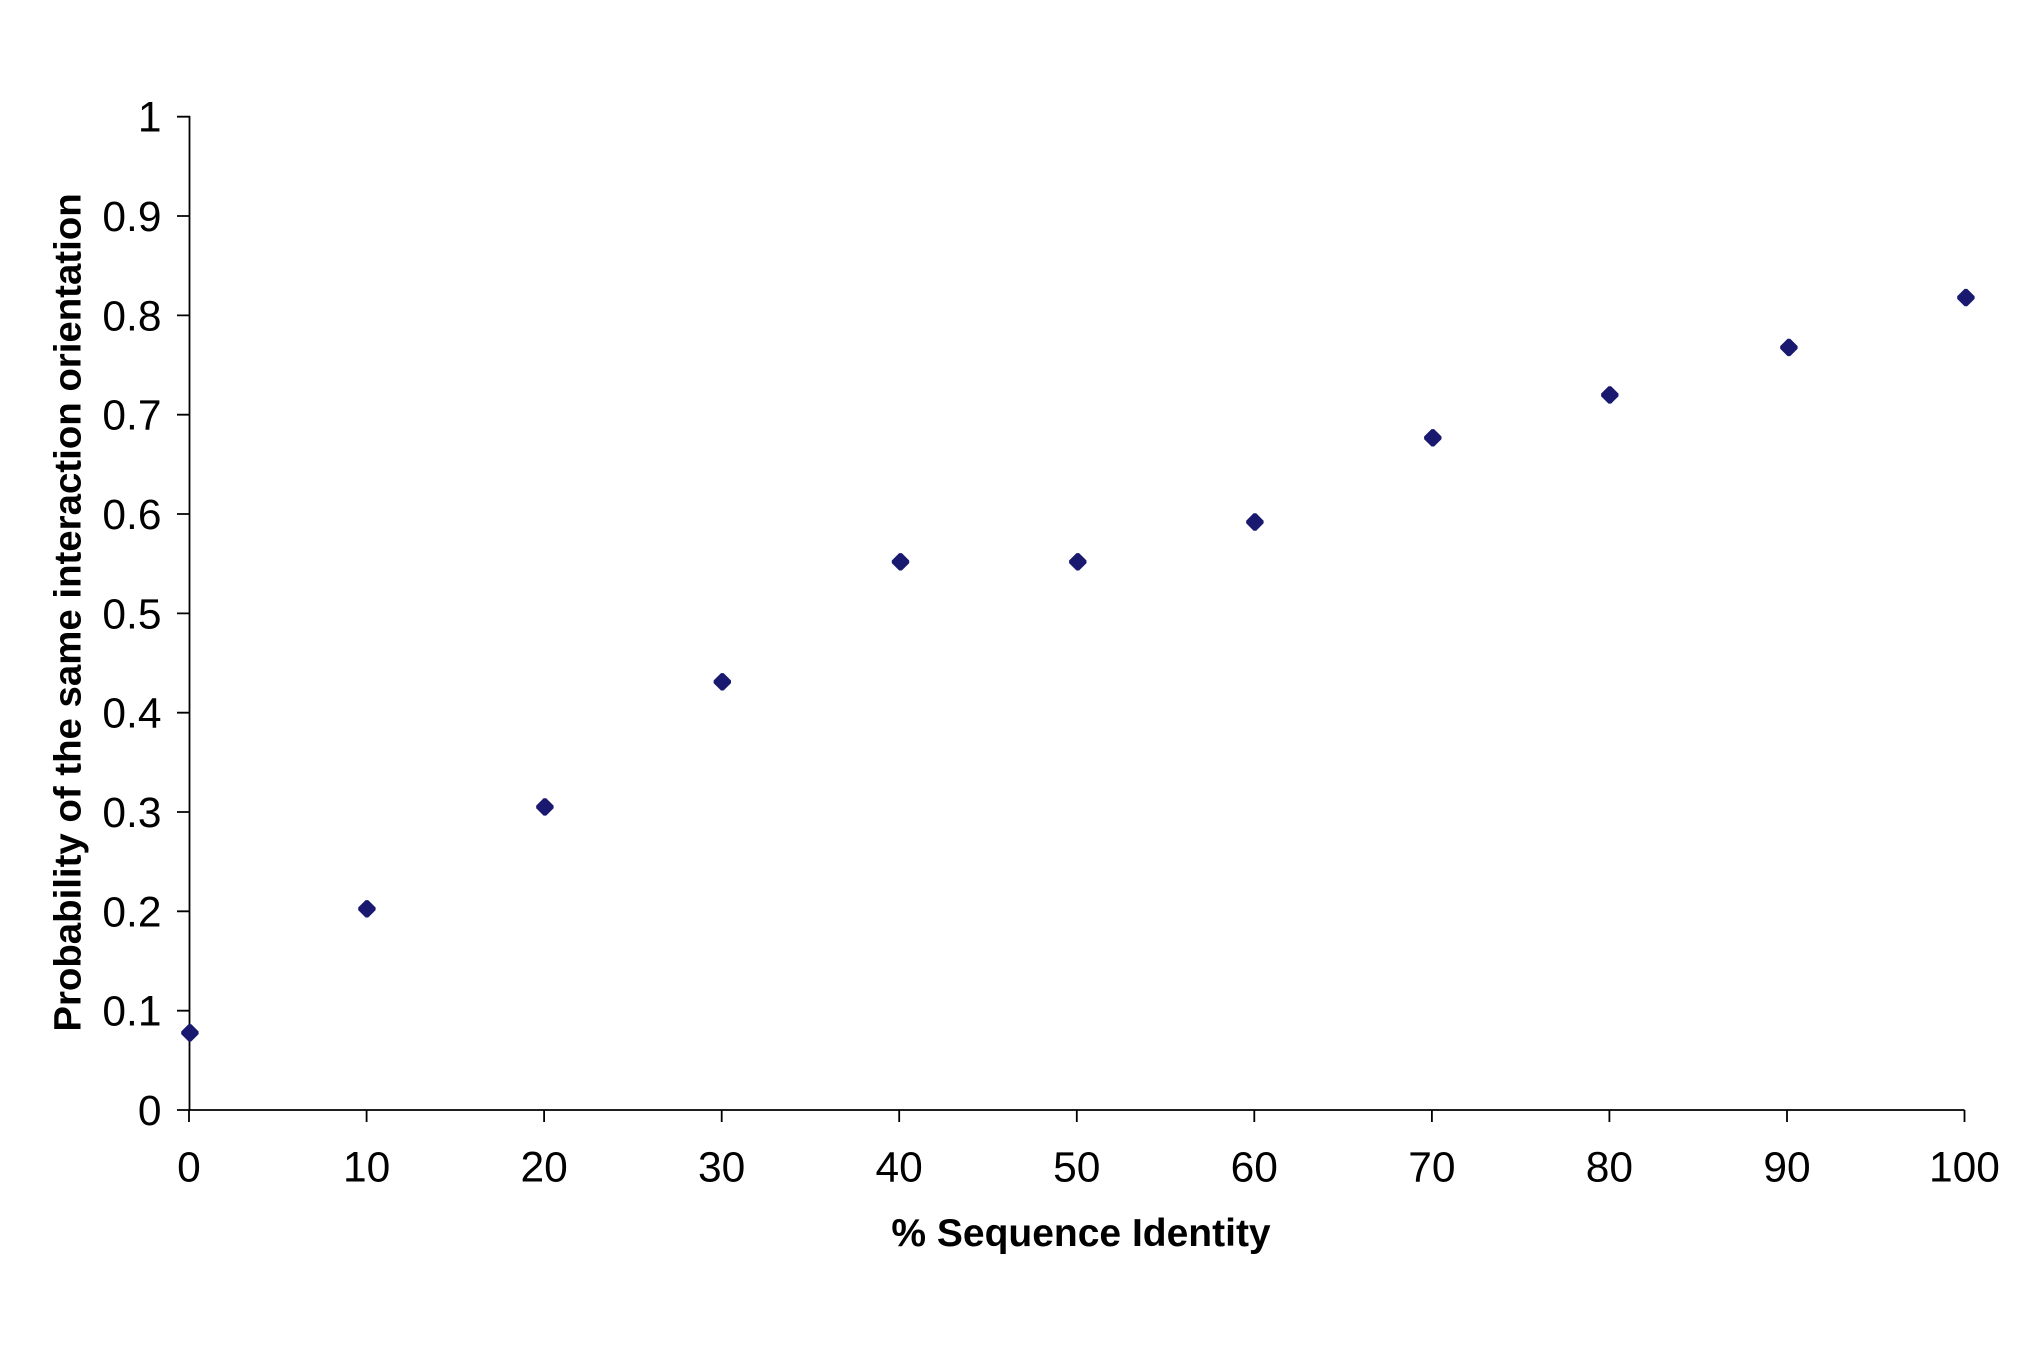 The image size is (2039, 1354). What do you see at coordinates (543, 1168) in the screenshot?
I see `svg-text: 20` at bounding box center [543, 1168].